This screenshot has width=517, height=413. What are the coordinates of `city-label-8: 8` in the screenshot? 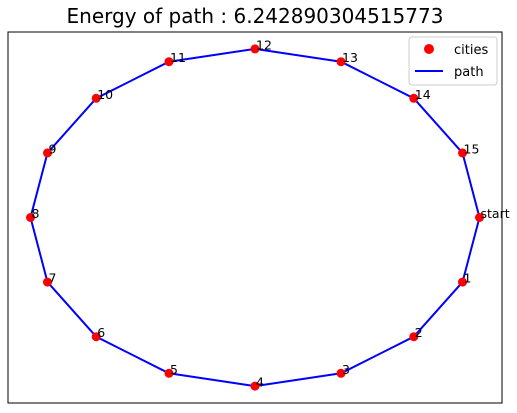 It's located at (36, 213).